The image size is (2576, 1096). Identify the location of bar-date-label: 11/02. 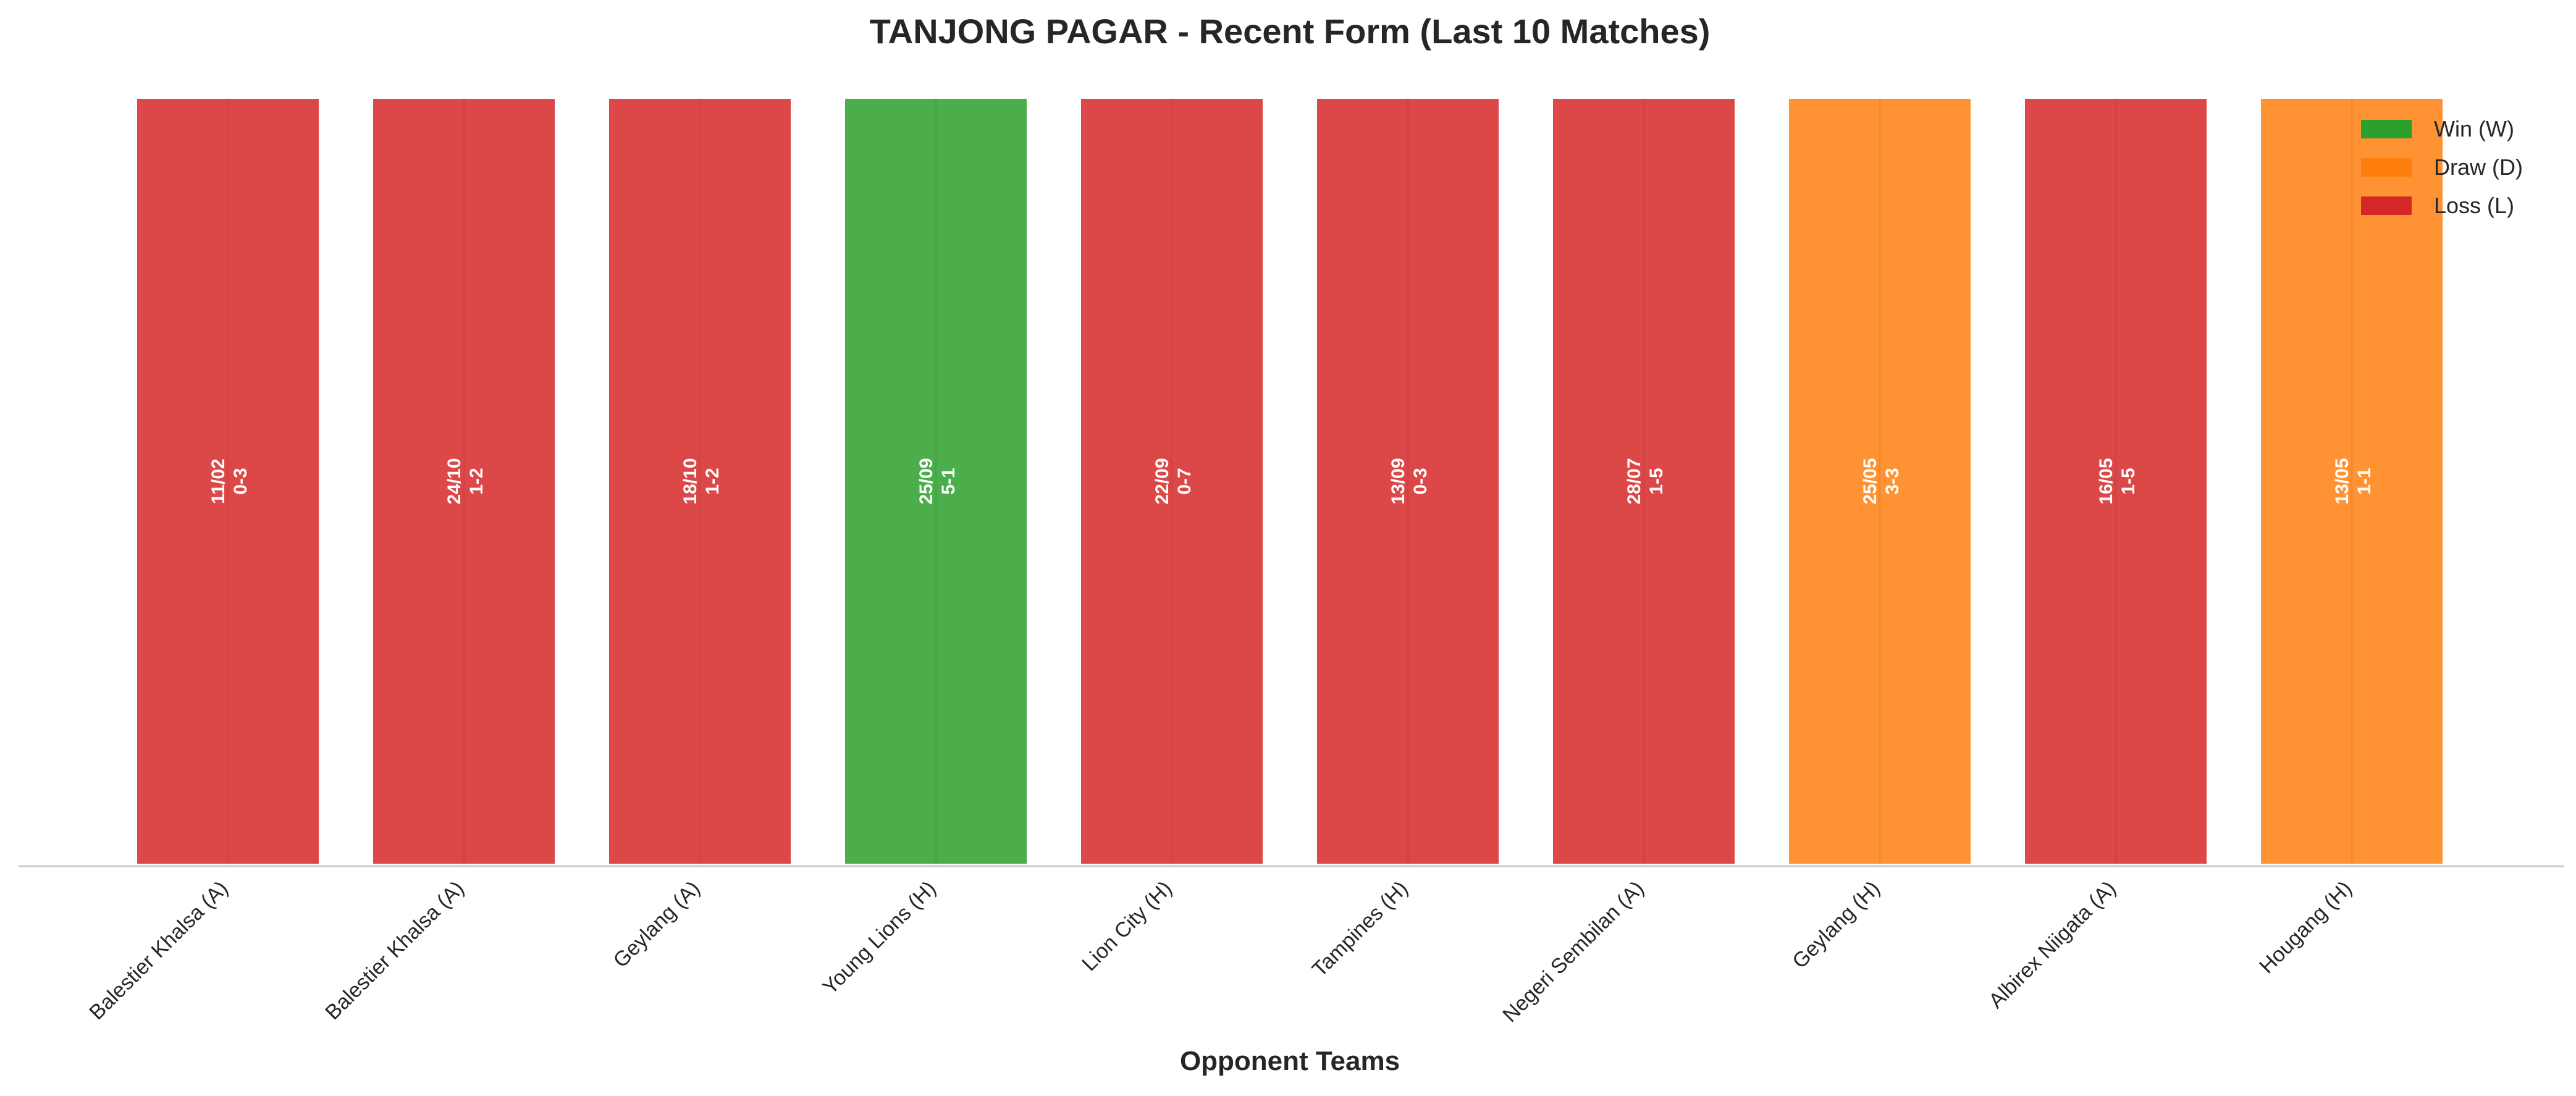
(218, 481).